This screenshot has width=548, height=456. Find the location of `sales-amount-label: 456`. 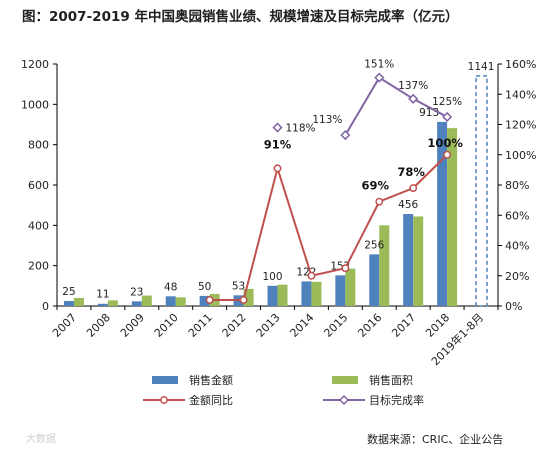

sales-amount-label: 456 is located at coordinates (408, 205).